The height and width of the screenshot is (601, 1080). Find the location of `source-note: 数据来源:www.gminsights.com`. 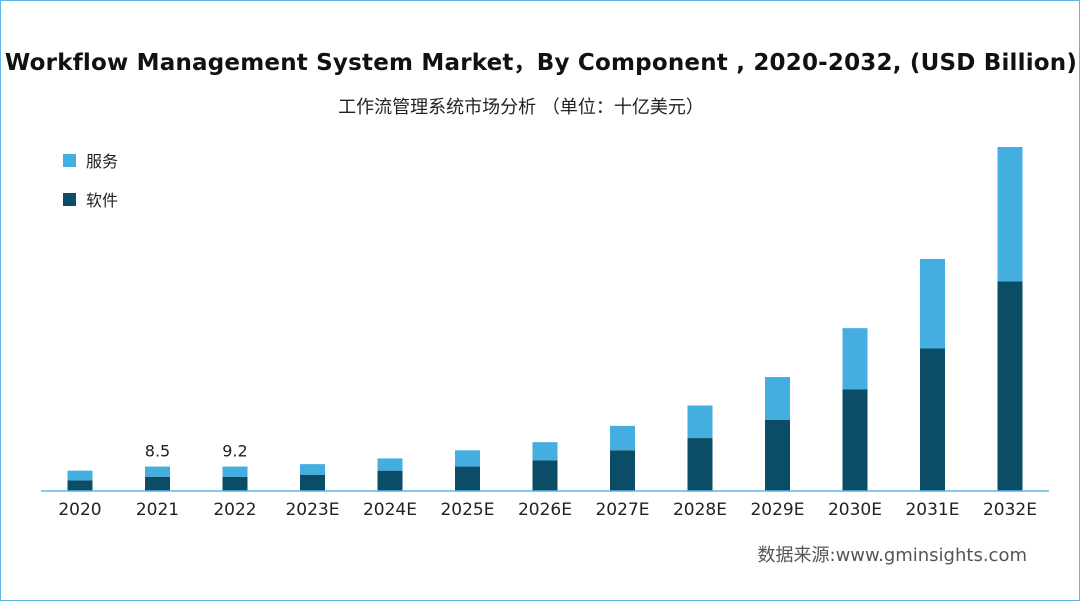

source-note: 数据来源:www.gminsights.com is located at coordinates (892, 555).